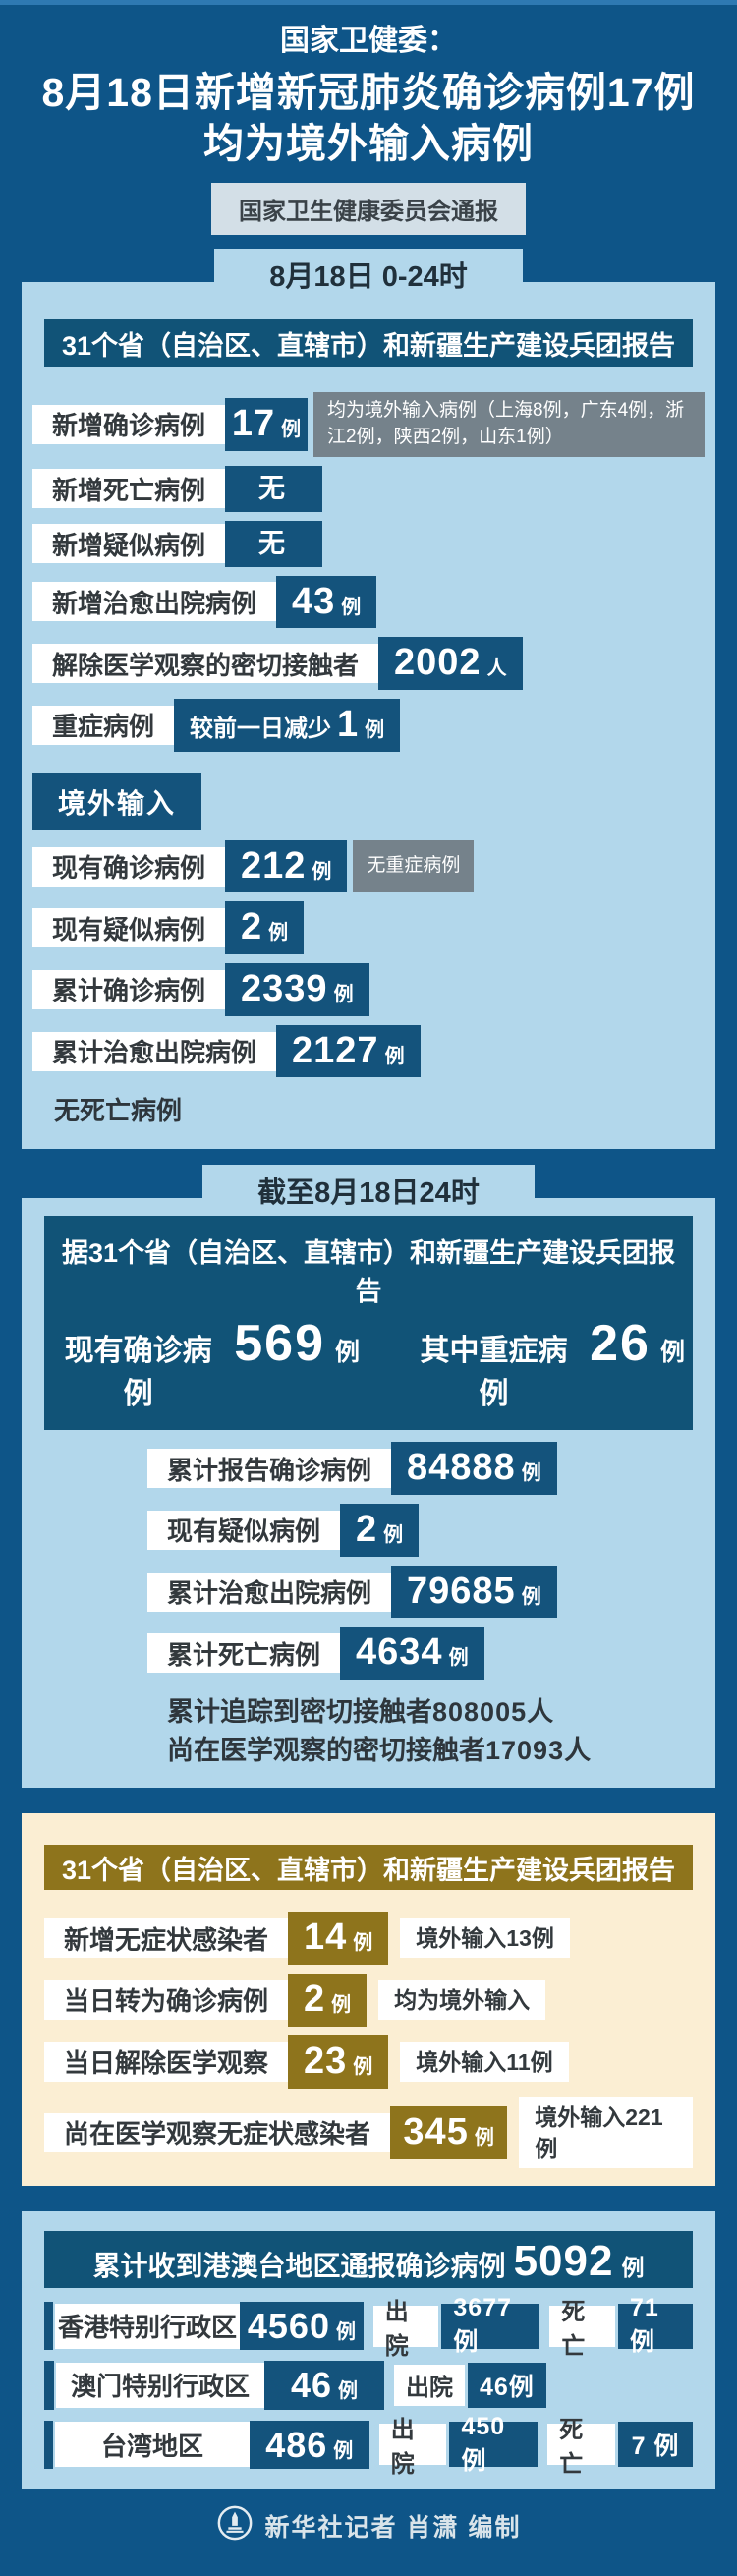 This screenshot has height=2576, width=737. What do you see at coordinates (166, 2000) in the screenshot?
I see `row-label: 当日转为确诊病例` at bounding box center [166, 2000].